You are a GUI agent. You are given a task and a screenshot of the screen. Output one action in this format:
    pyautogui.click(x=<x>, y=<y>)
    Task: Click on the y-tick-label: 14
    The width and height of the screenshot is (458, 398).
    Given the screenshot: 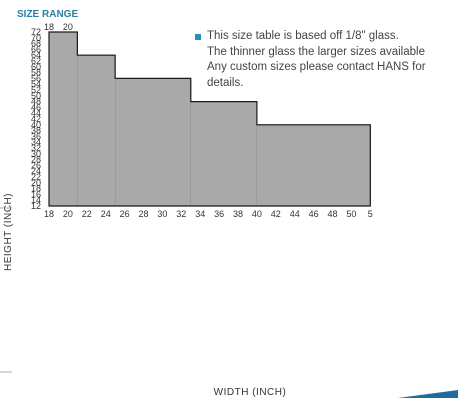 What is the action you would take?
    pyautogui.click(x=36, y=200)
    